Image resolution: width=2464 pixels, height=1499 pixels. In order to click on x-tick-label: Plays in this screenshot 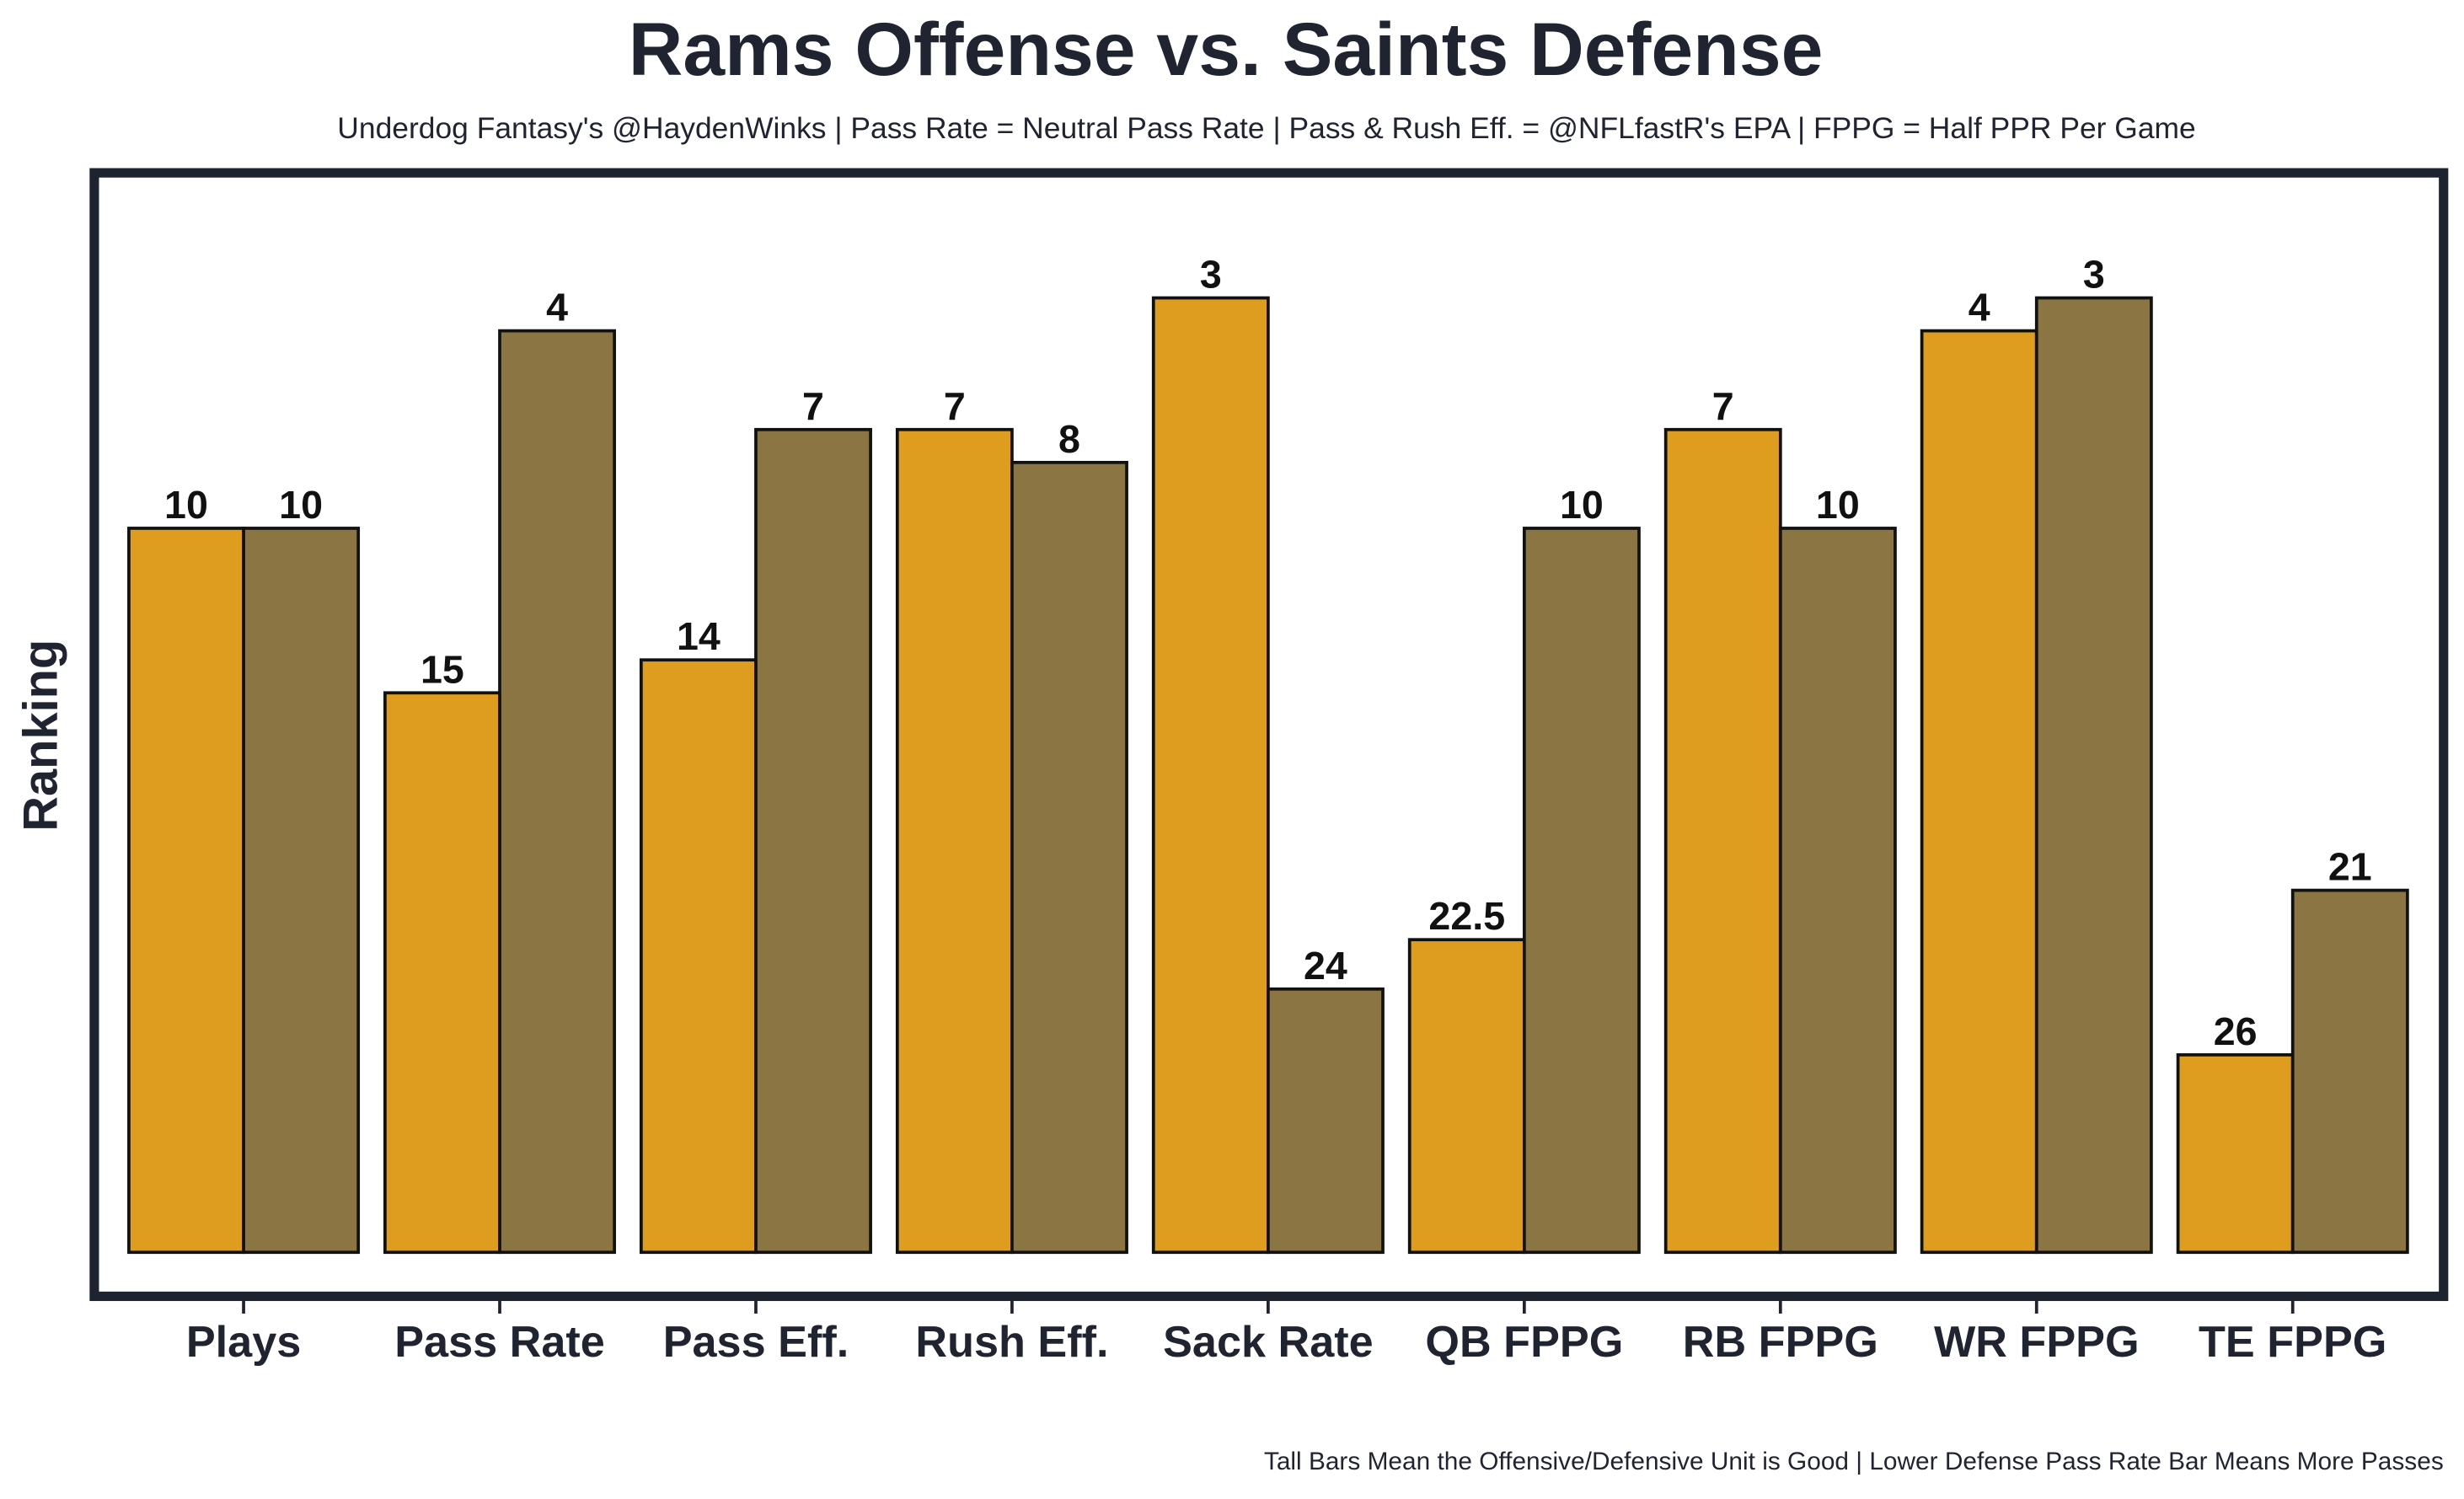, I will do `click(243, 1342)`.